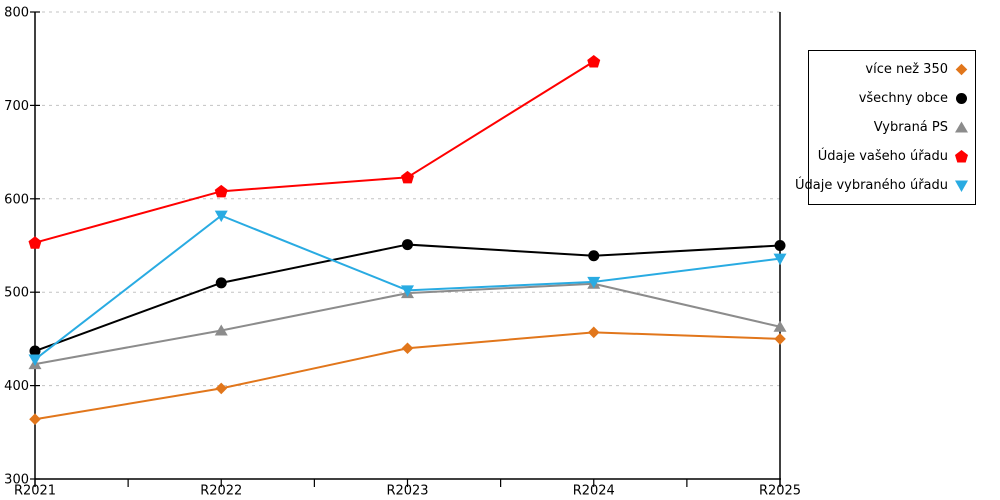  I want to click on circle-icon, so click(961, 98).